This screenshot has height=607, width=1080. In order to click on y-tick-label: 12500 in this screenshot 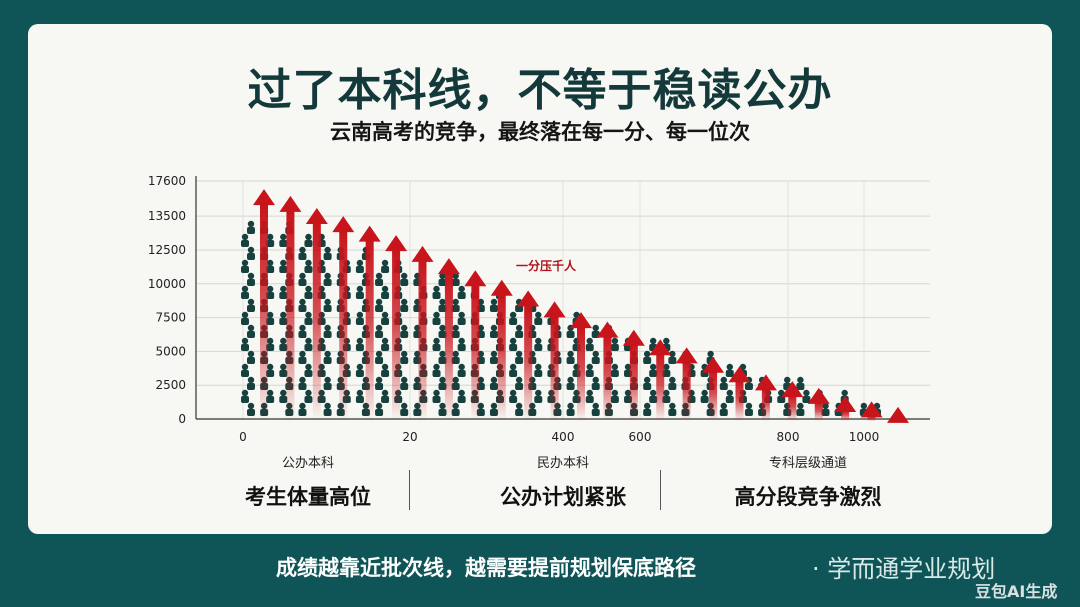, I will do `click(167, 250)`.